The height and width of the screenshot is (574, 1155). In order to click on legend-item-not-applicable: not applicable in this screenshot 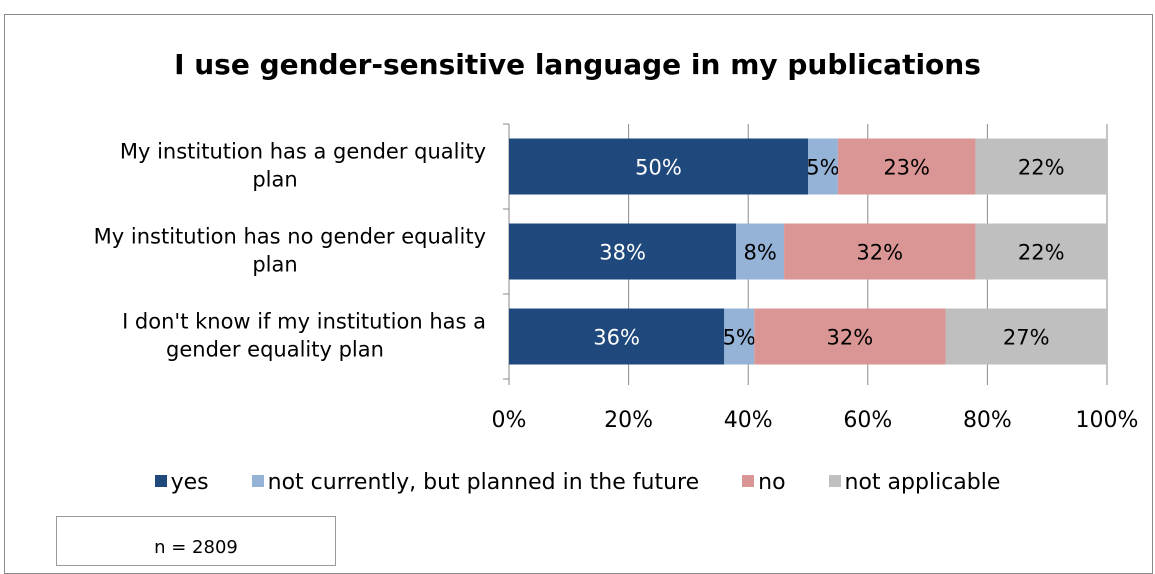, I will do `click(914, 482)`.